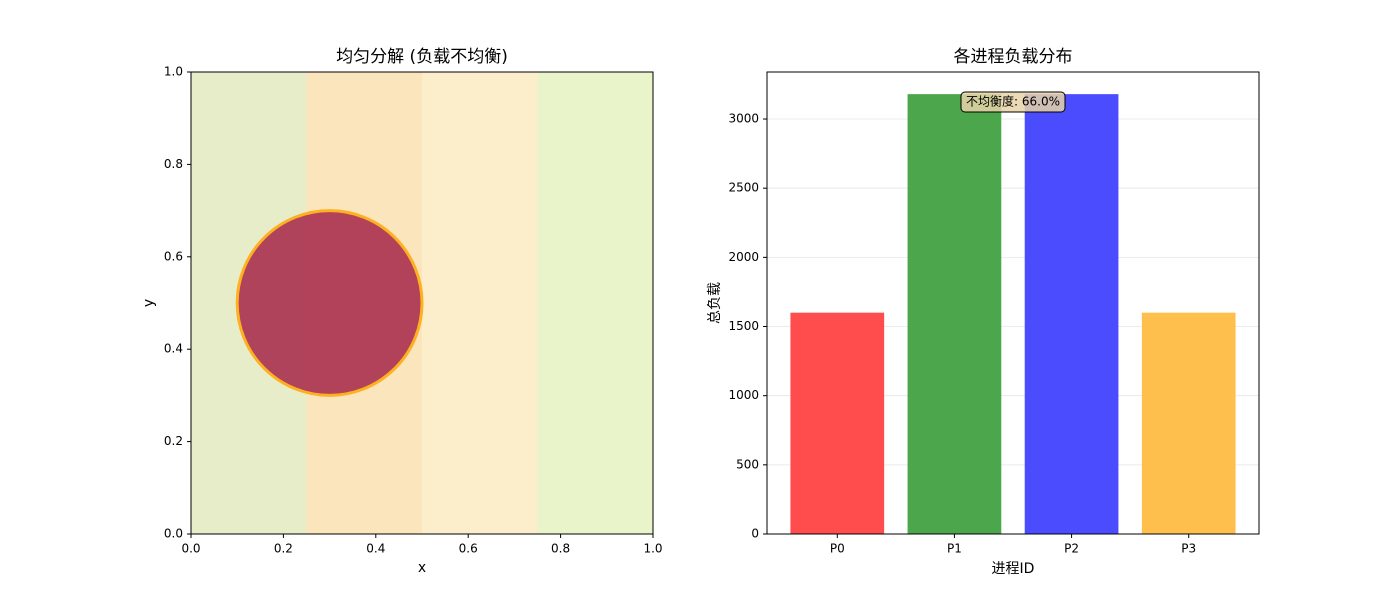  Describe the element at coordinates (1188, 549) in the screenshot. I see `x-tick-label: P3` at that location.